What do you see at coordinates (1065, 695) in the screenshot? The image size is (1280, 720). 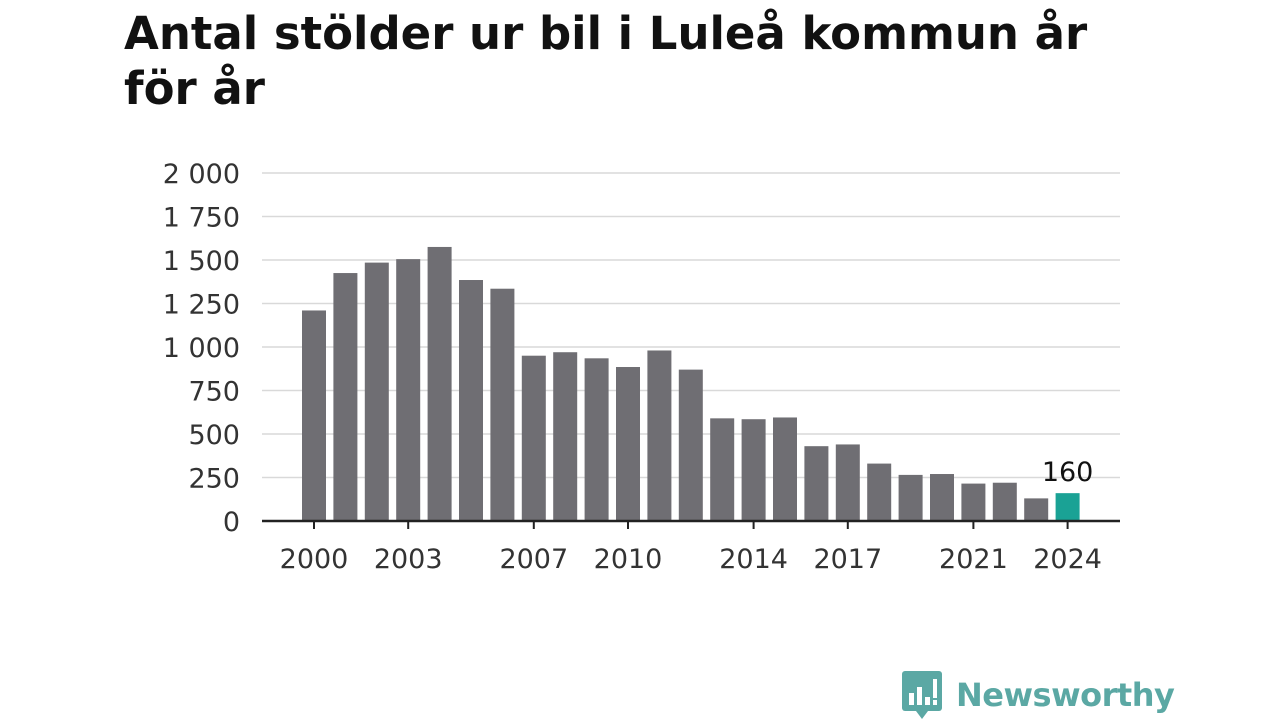 I see `brand-name: Newsworthy` at bounding box center [1065, 695].